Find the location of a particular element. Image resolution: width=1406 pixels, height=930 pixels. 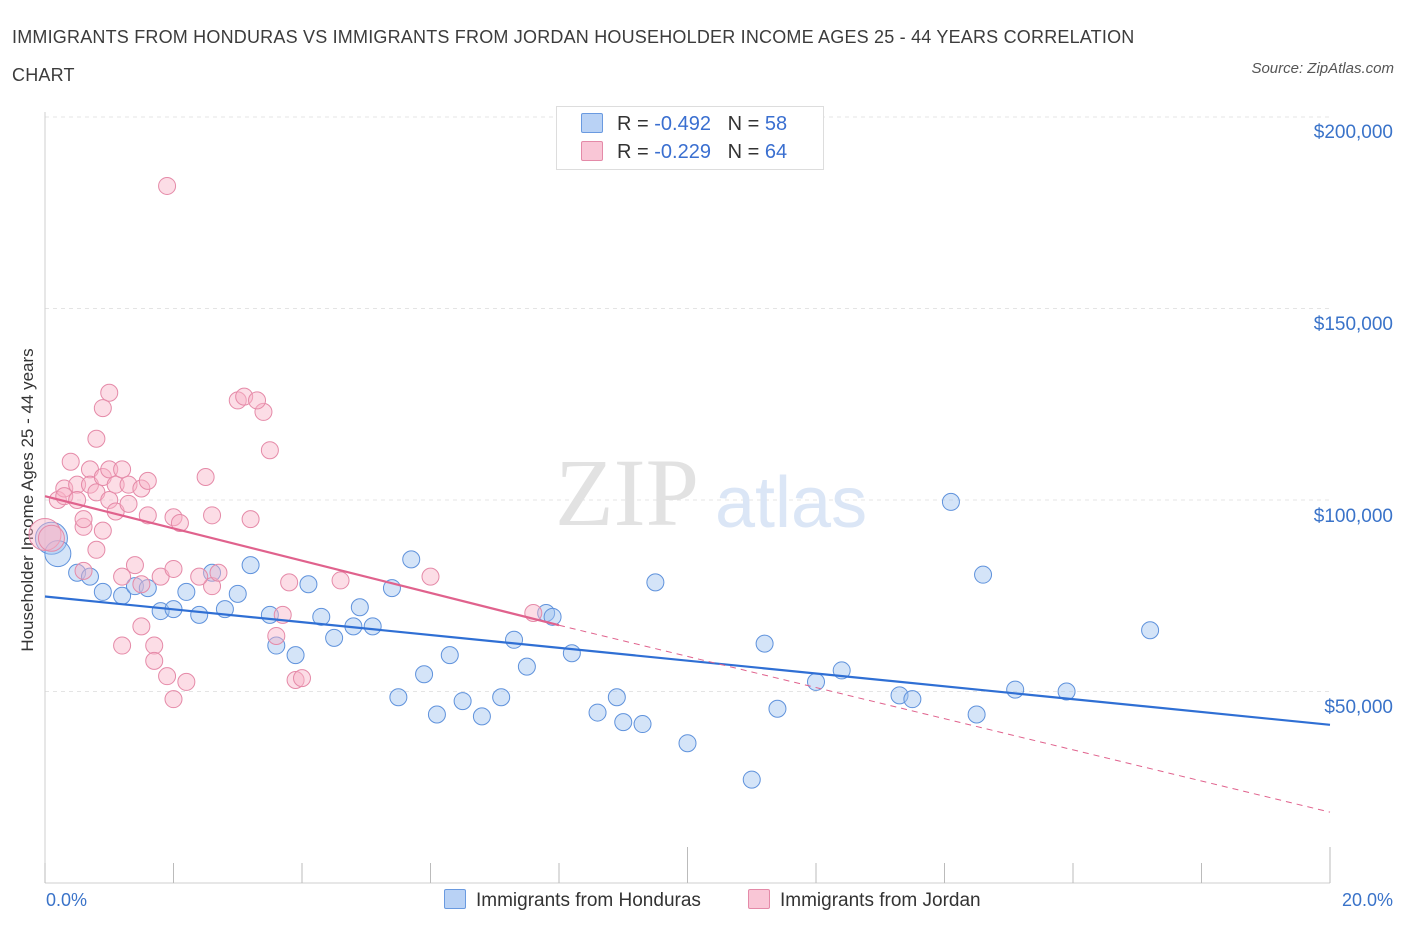

x-tick-left: 0.0% is located at coordinates (67, 900).